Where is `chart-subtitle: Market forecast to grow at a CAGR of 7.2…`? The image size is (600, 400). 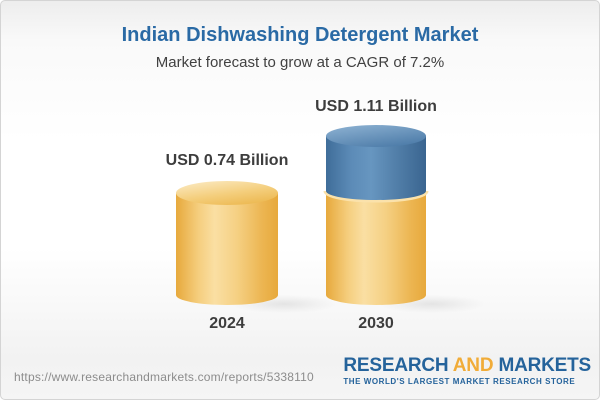
chart-subtitle: Market forecast to grow at a CAGR of 7.2… is located at coordinates (300, 62).